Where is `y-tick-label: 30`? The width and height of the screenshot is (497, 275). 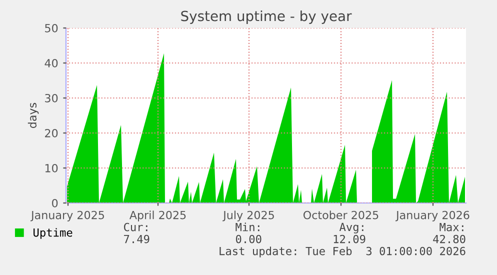 y-tick-label: 30 is located at coordinates (51, 98).